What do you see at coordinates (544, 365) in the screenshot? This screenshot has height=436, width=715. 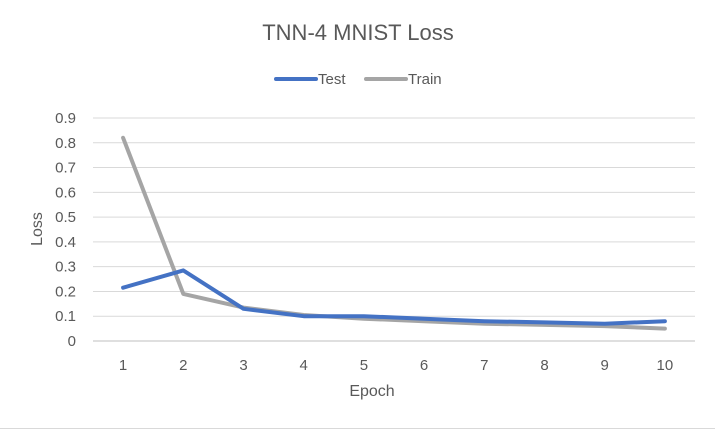 I see `x-tick-label: 8` at bounding box center [544, 365].